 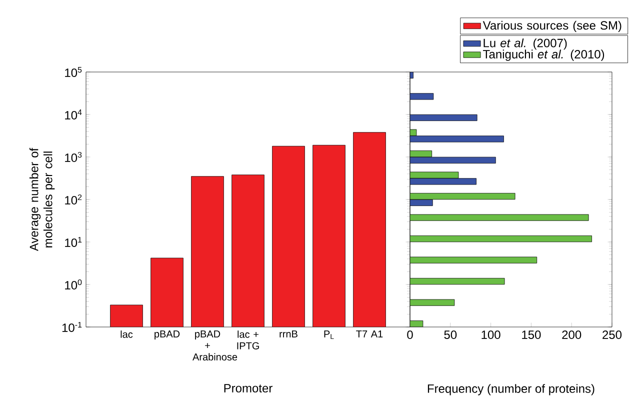 What do you see at coordinates (491, 335) in the screenshot?
I see `x-tick-label: 100` at bounding box center [491, 335].